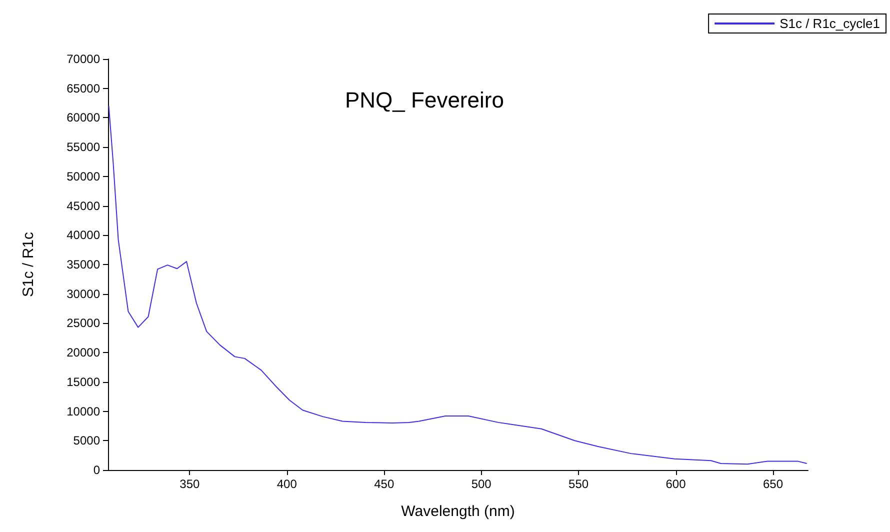 The image size is (890, 532). Describe the element at coordinates (83, 381) in the screenshot. I see `y-tick-label: 15000` at that location.